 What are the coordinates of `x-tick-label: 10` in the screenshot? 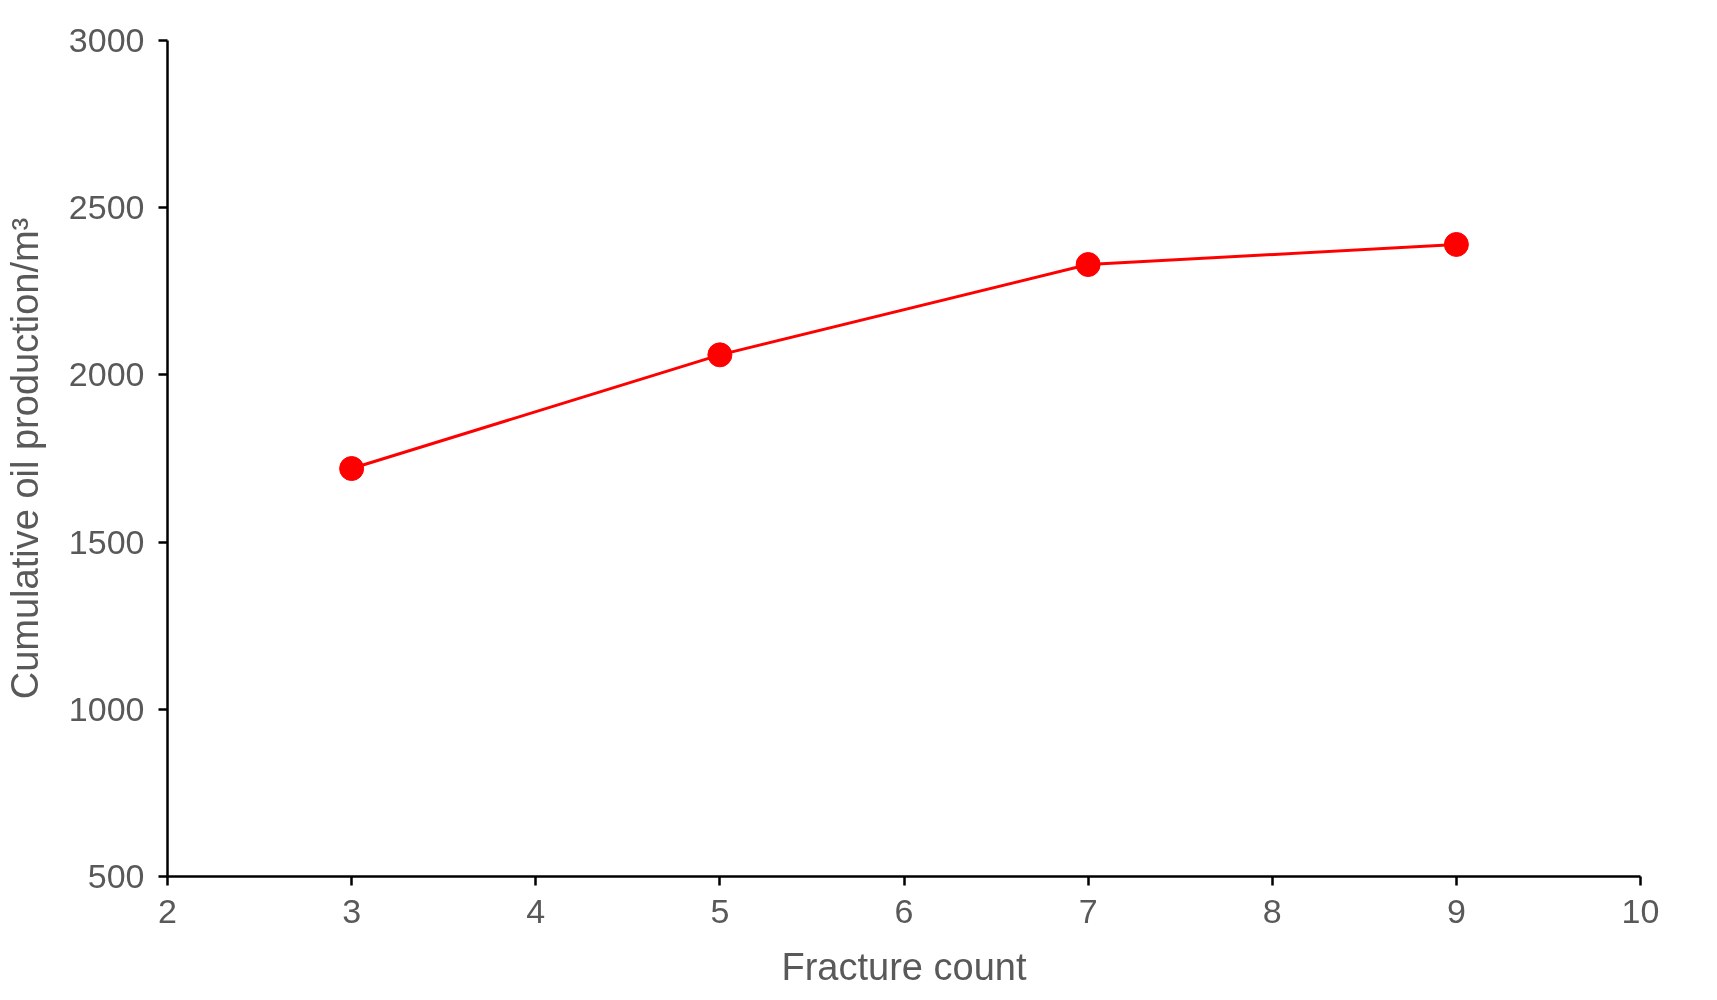 It's located at (1640, 910).